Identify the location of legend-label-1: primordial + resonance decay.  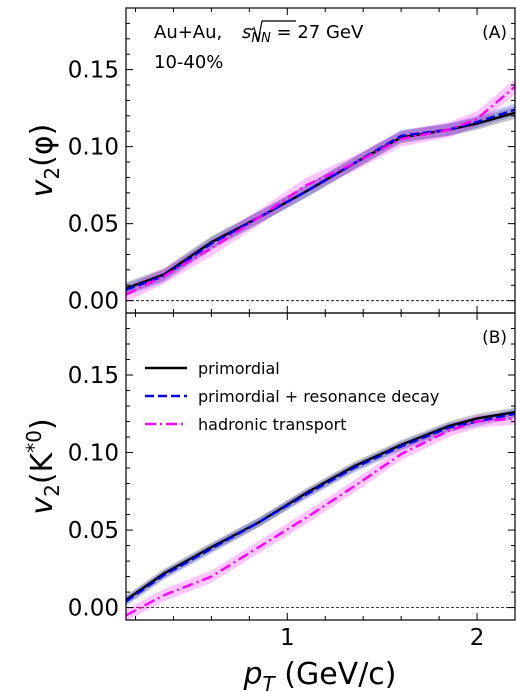
(318, 396).